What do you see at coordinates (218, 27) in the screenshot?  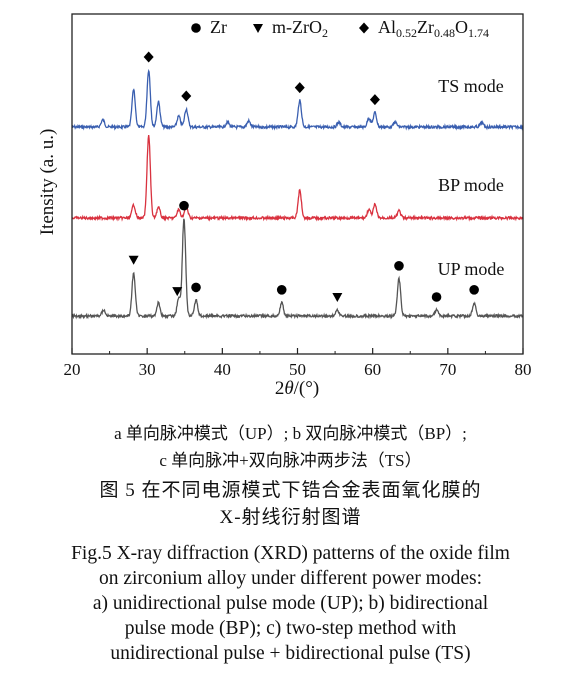 I see `legend-label: Zr` at bounding box center [218, 27].